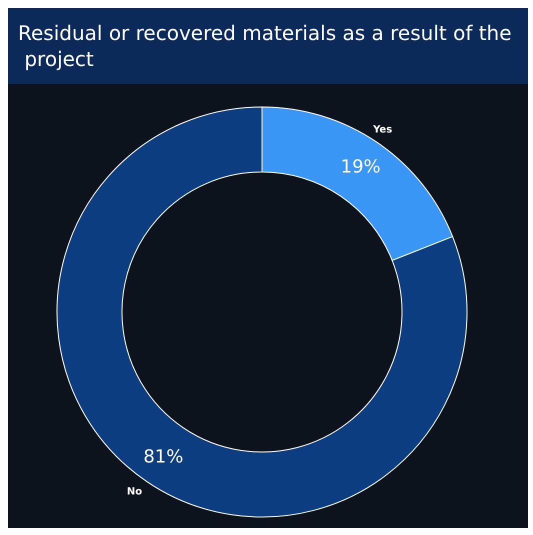 The image size is (533, 535). What do you see at coordinates (163, 457) in the screenshot?
I see `data-label: 81%` at bounding box center [163, 457].